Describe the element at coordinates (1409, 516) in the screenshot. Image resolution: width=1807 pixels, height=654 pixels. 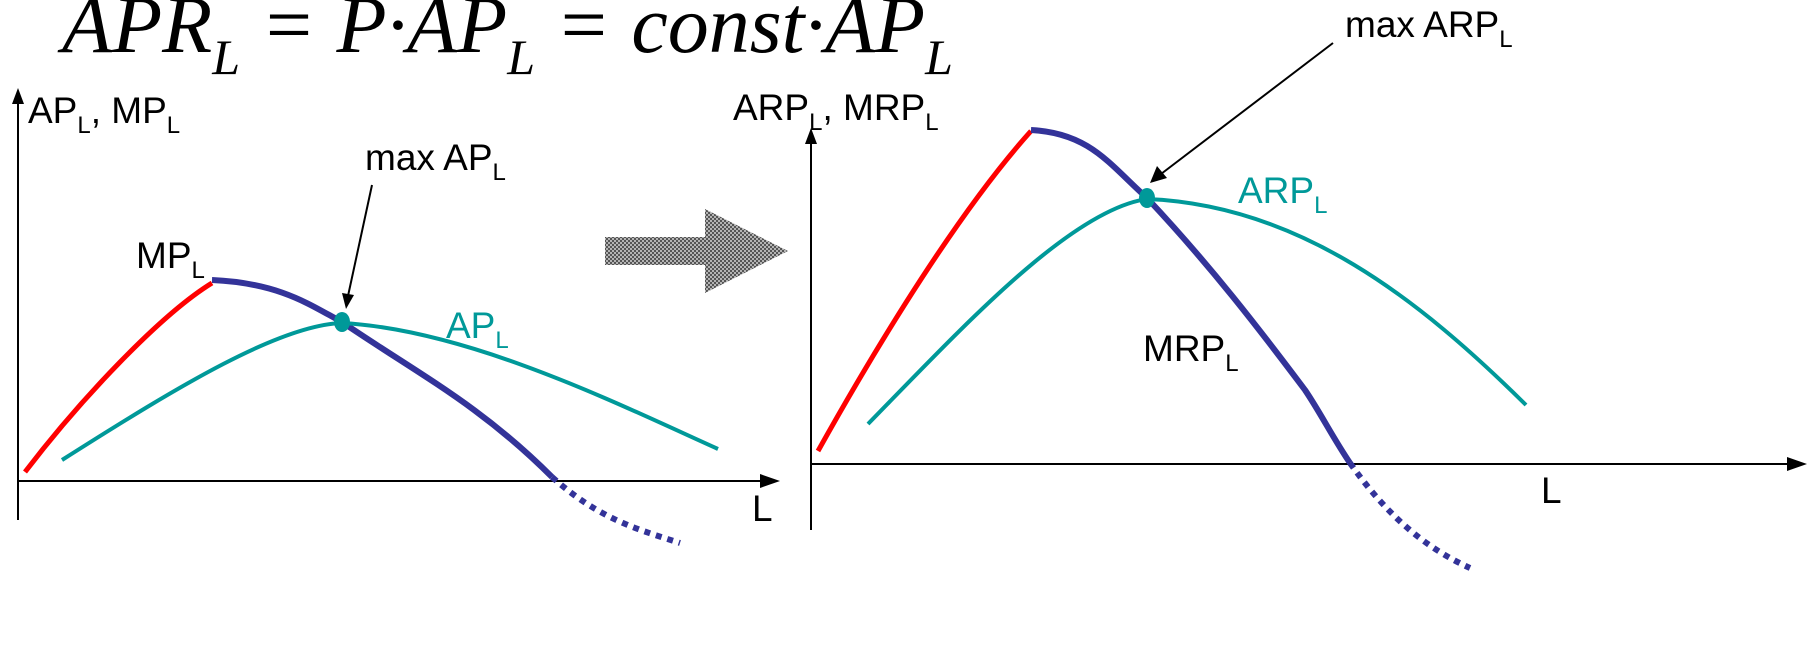
I see `right-mrp-negative-dotted` at that location.